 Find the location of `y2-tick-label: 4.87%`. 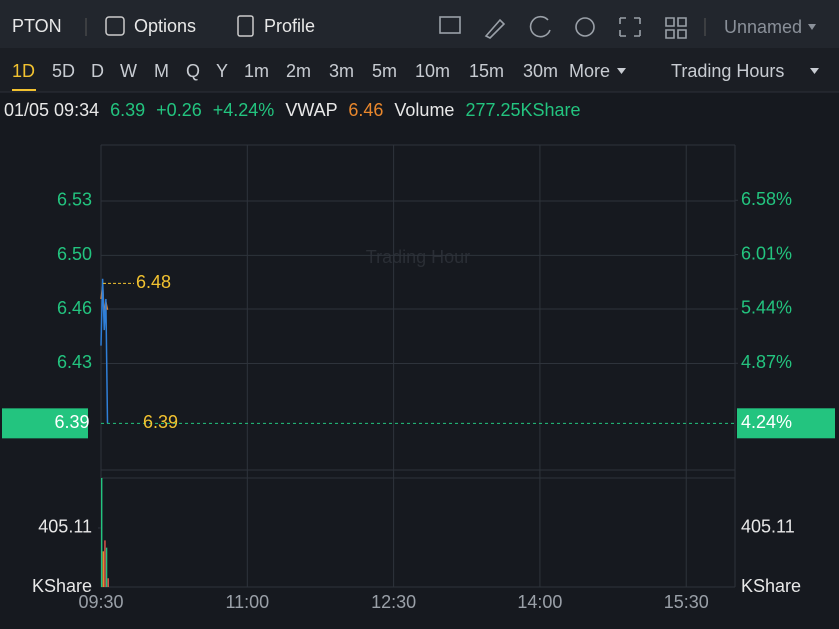

y2-tick-label: 4.87% is located at coordinates (766, 362).